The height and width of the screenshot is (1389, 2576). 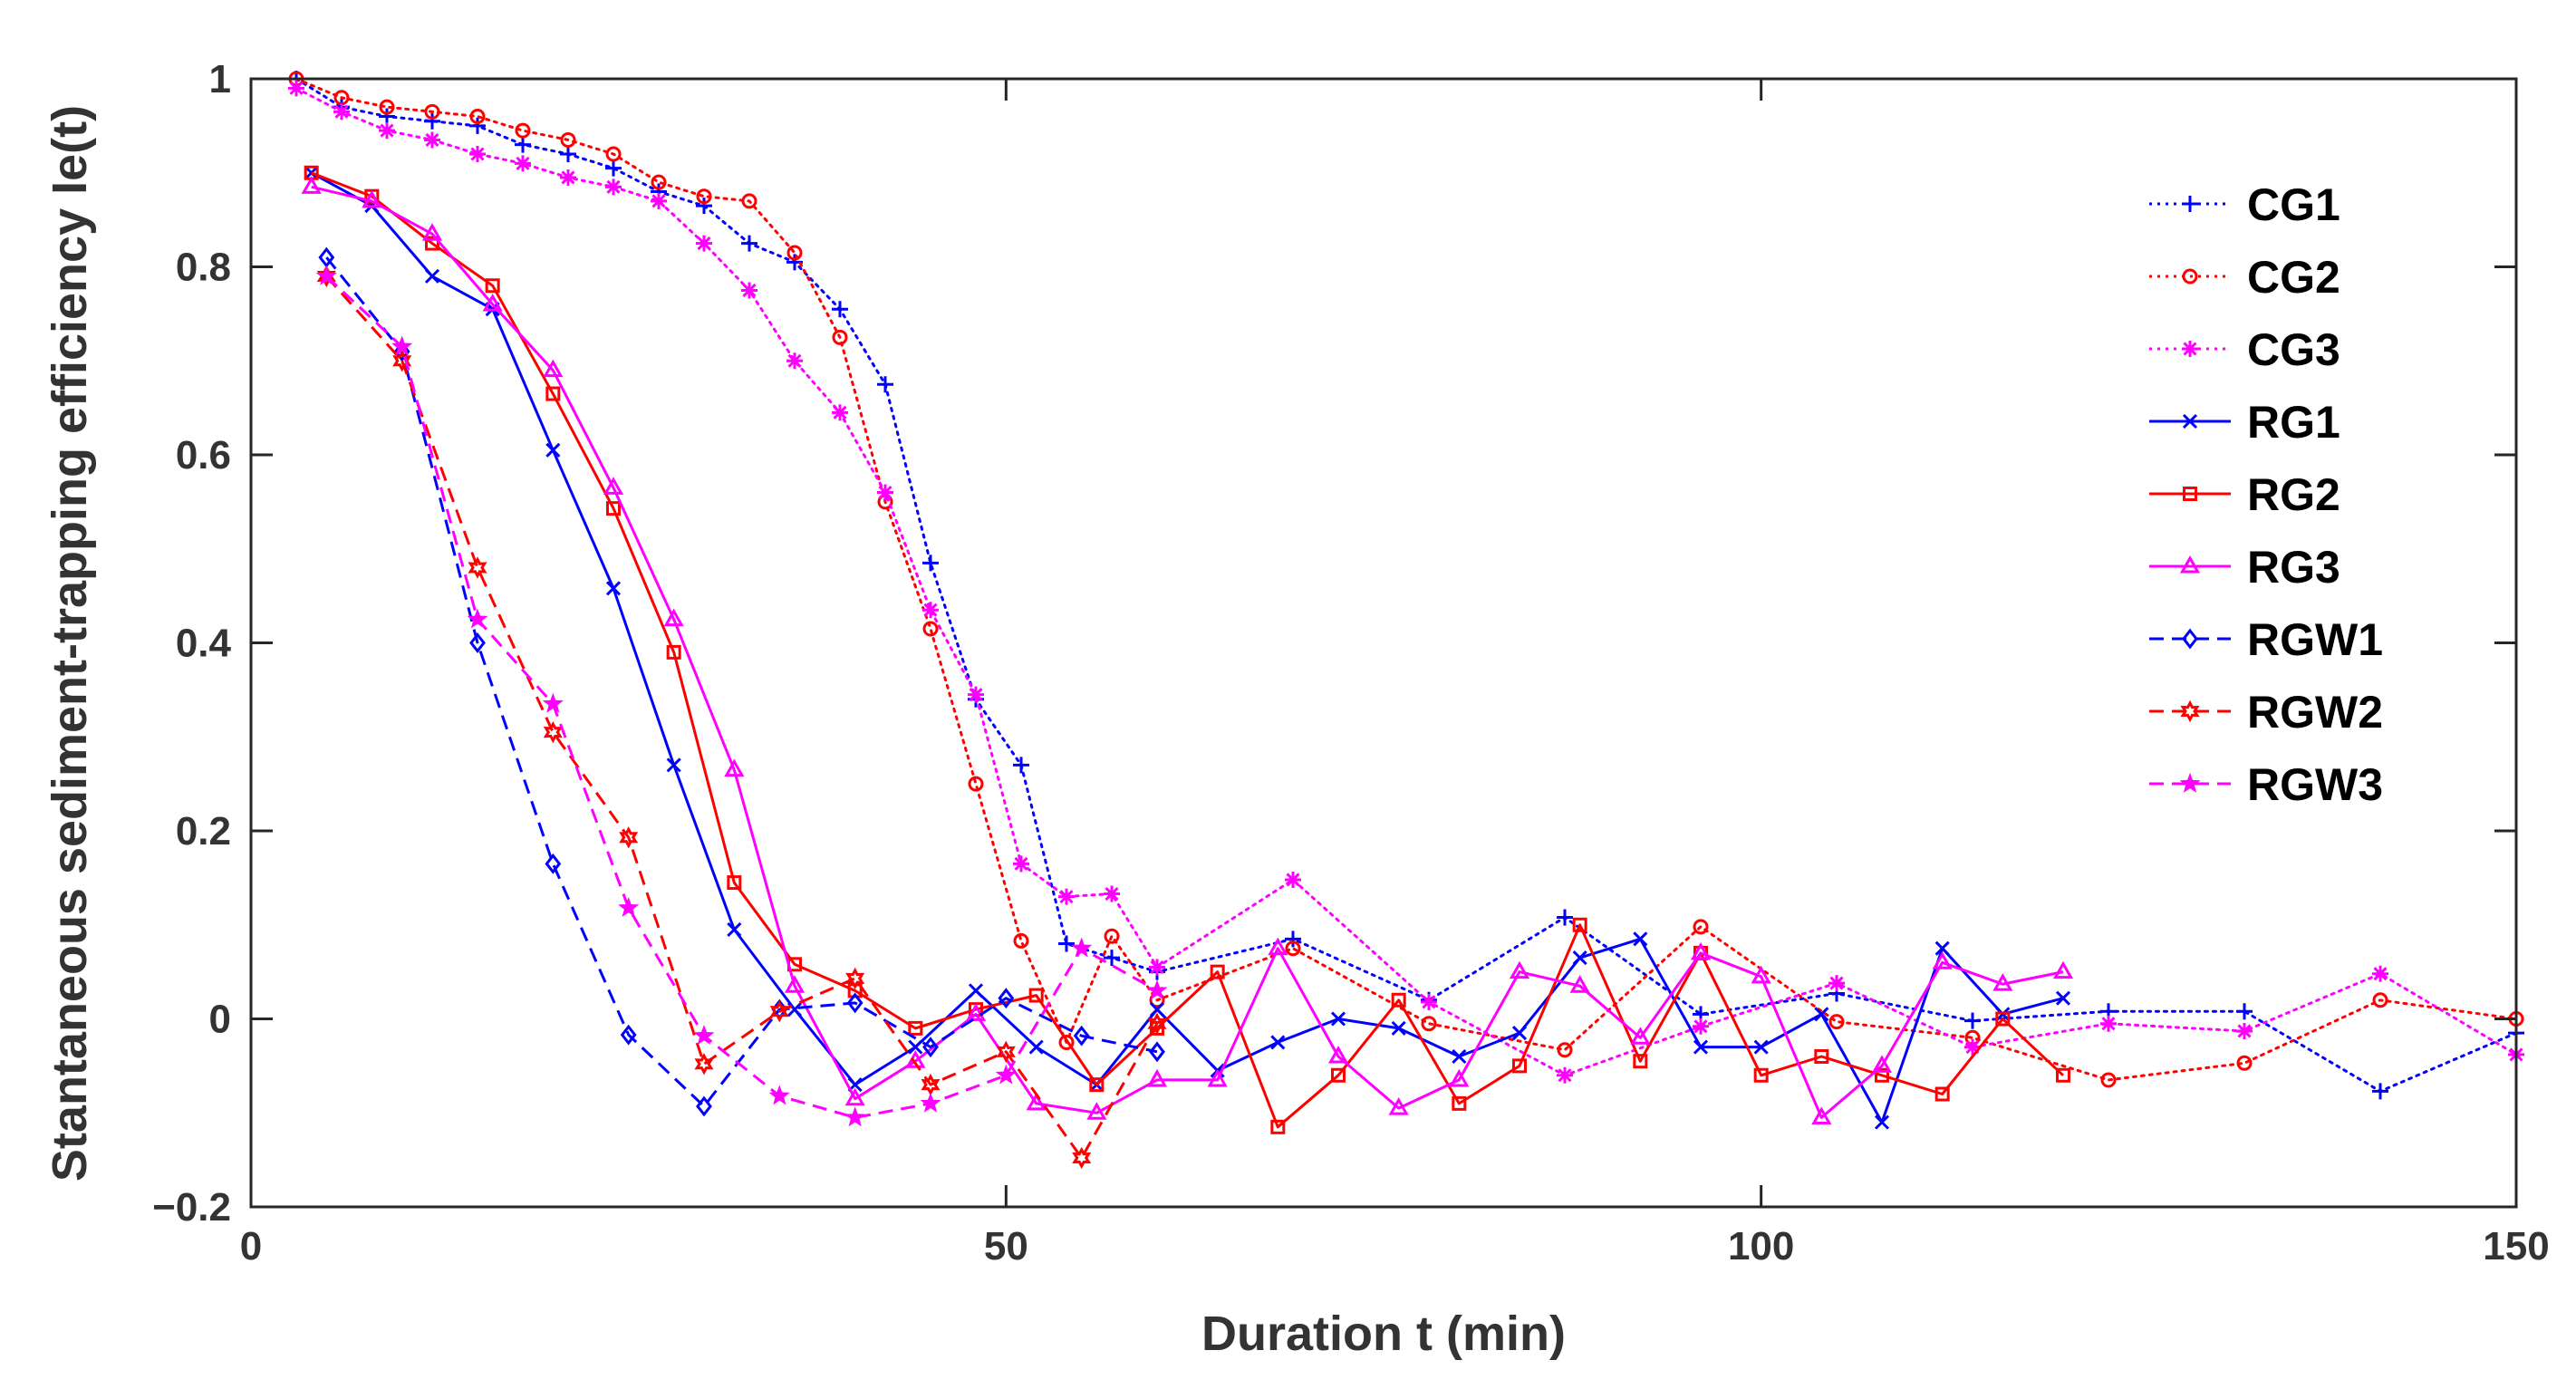 I want to click on x-tick-label: 150, so click(x=2516, y=1246).